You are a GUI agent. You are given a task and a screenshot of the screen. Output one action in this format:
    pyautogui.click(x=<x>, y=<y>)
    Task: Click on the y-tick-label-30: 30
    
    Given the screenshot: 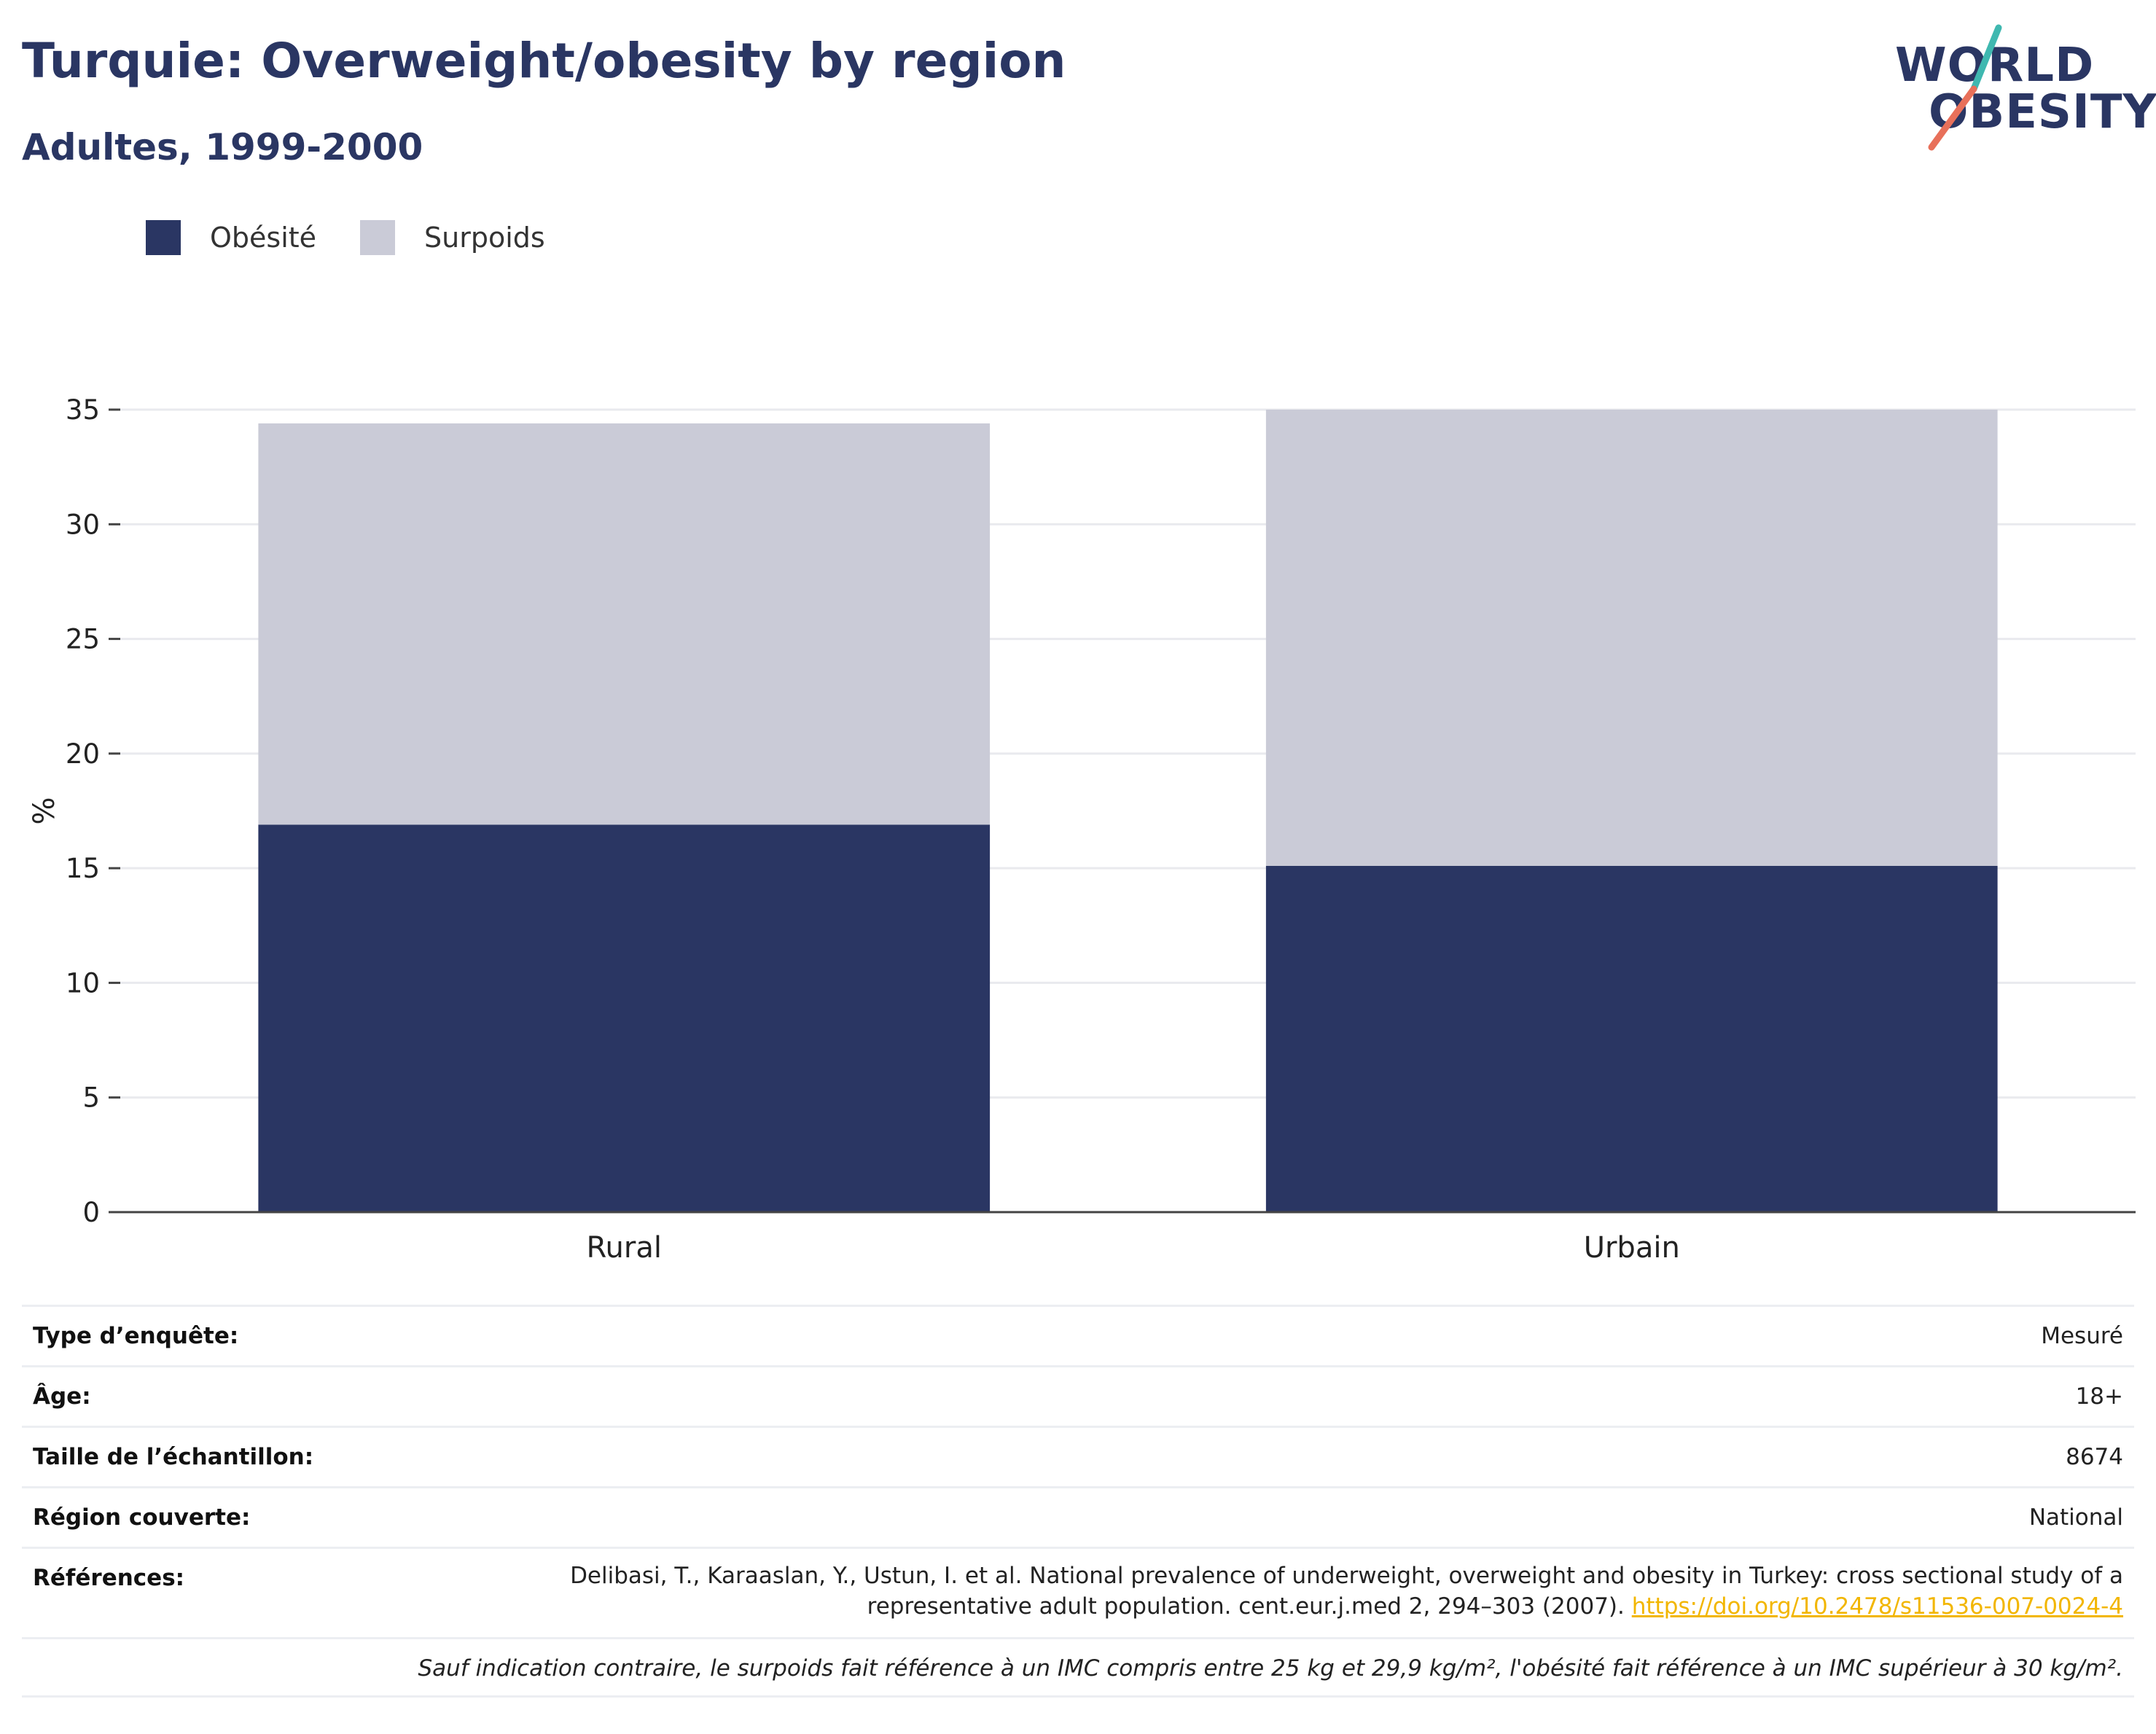 What is the action you would take?
    pyautogui.click(x=83, y=524)
    